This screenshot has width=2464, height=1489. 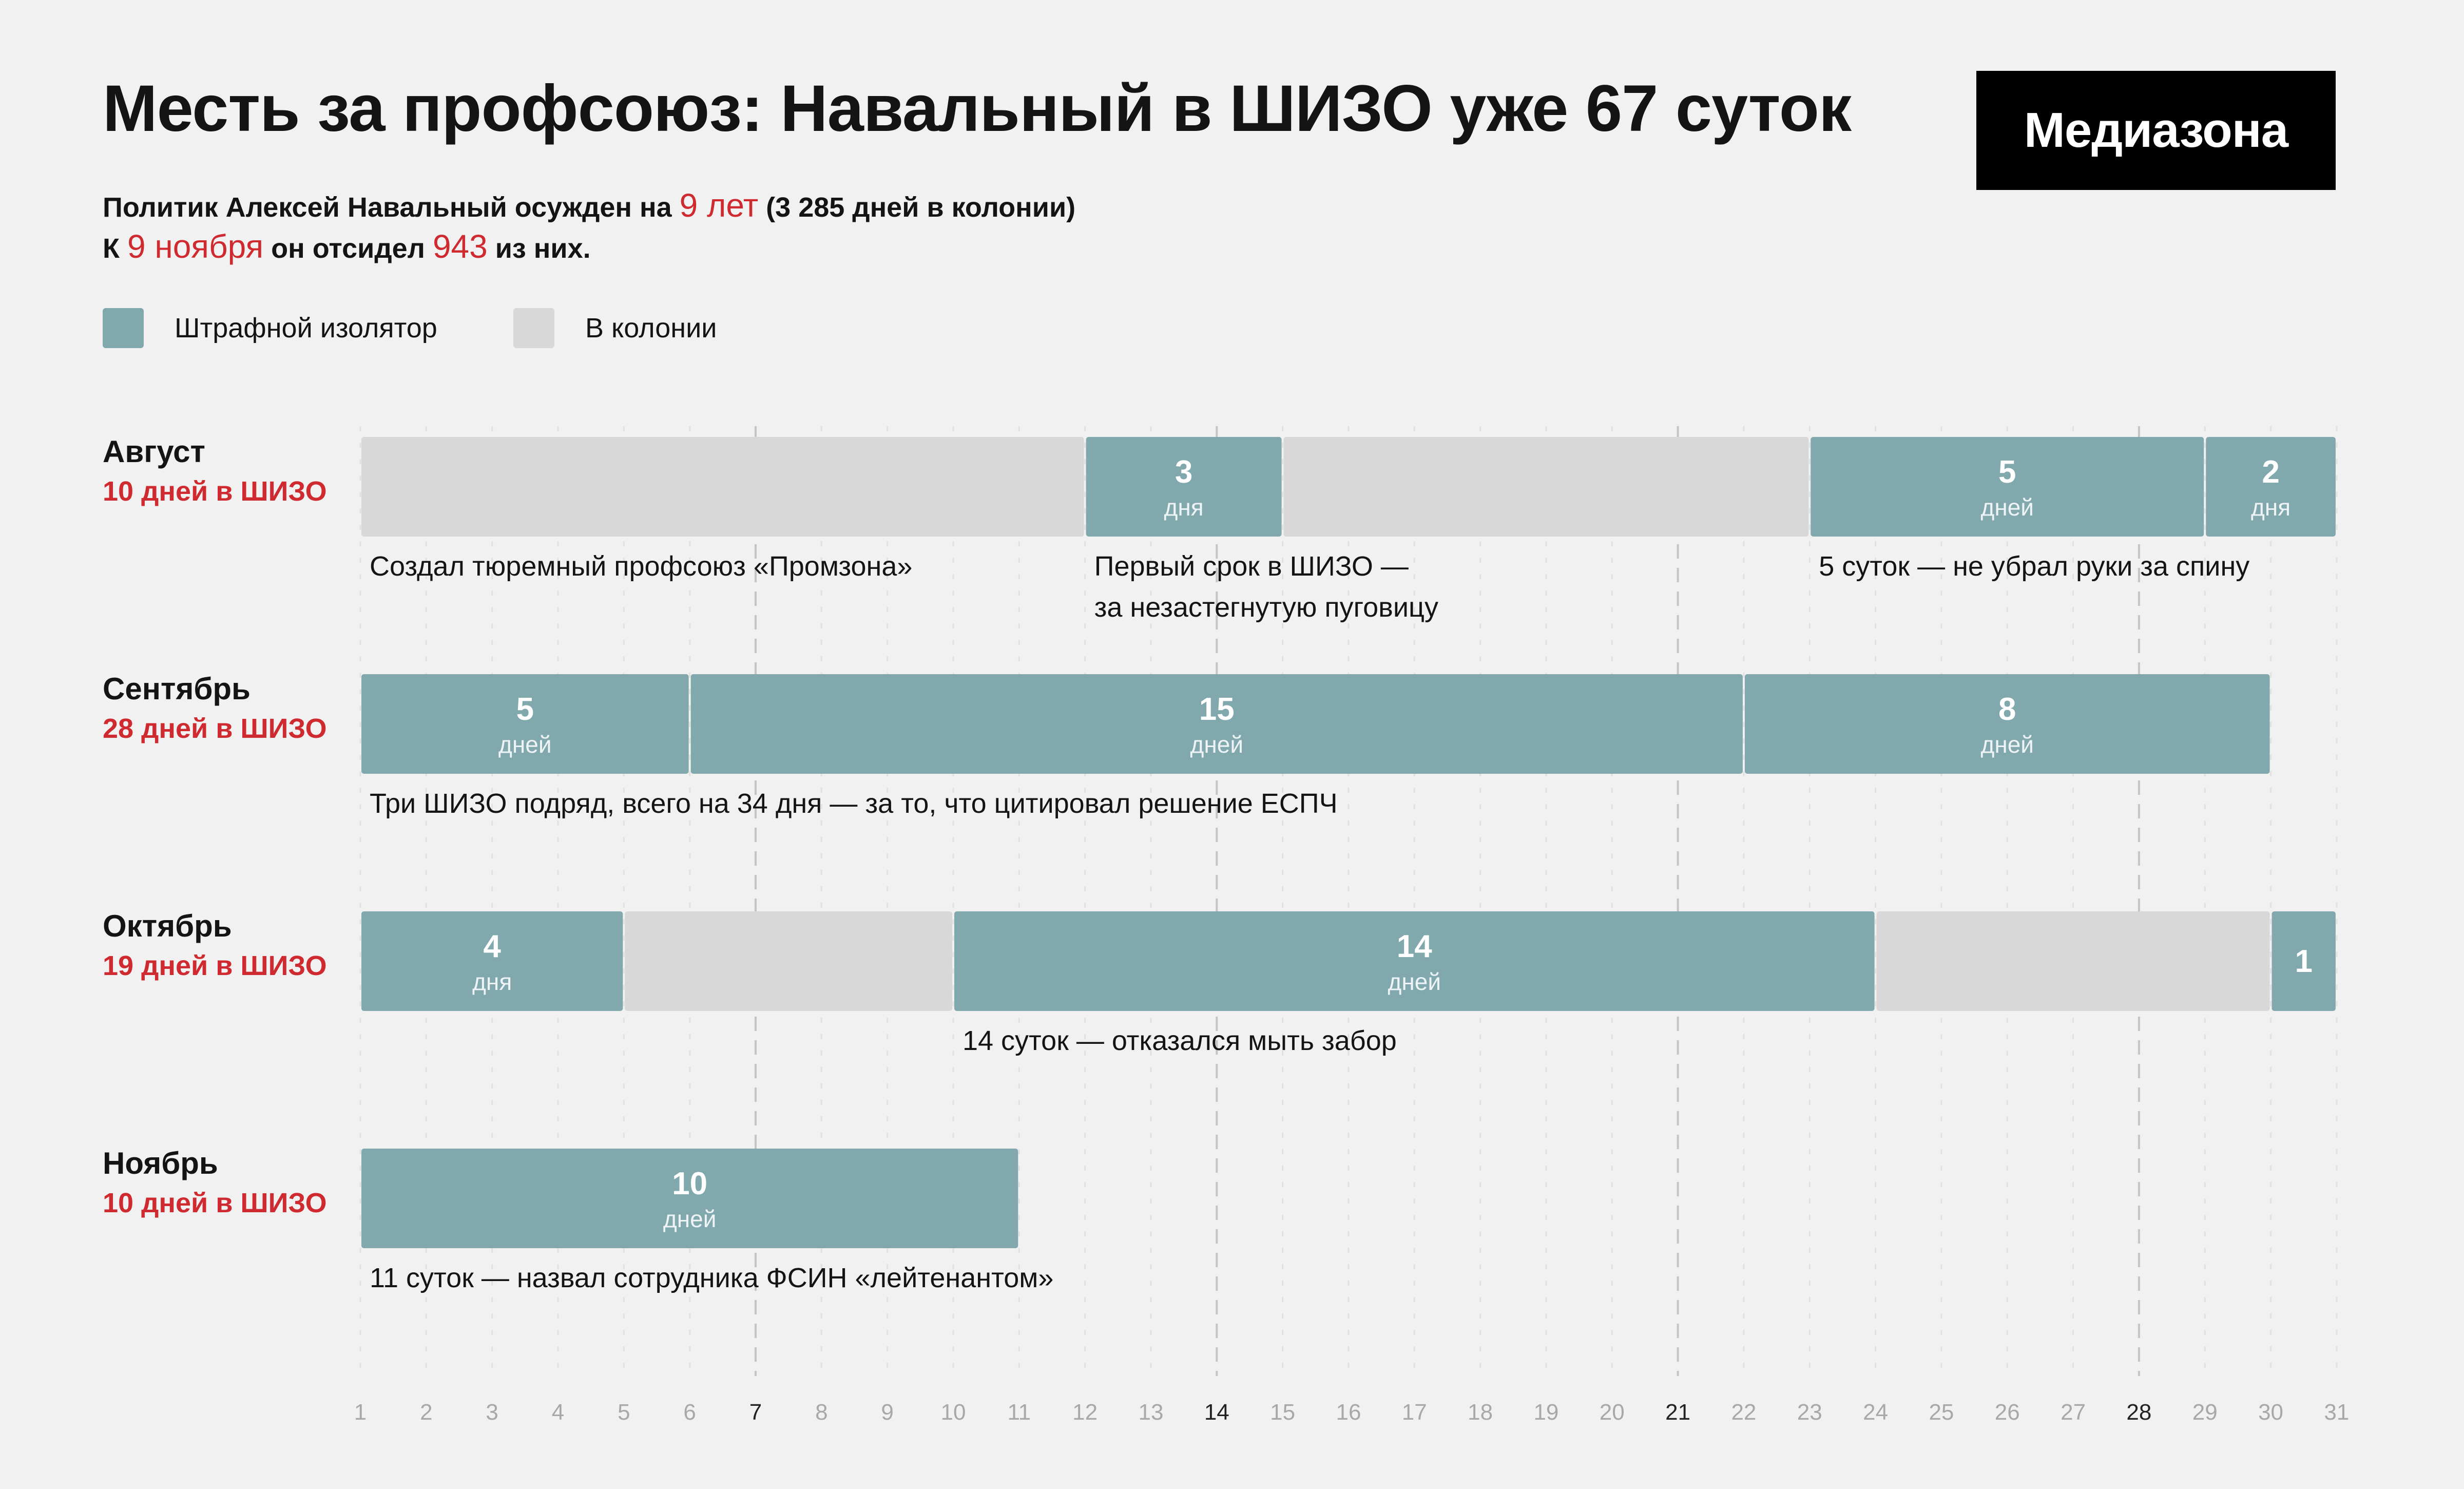 I want to click on x-tick-label: 30, so click(x=2270, y=1412).